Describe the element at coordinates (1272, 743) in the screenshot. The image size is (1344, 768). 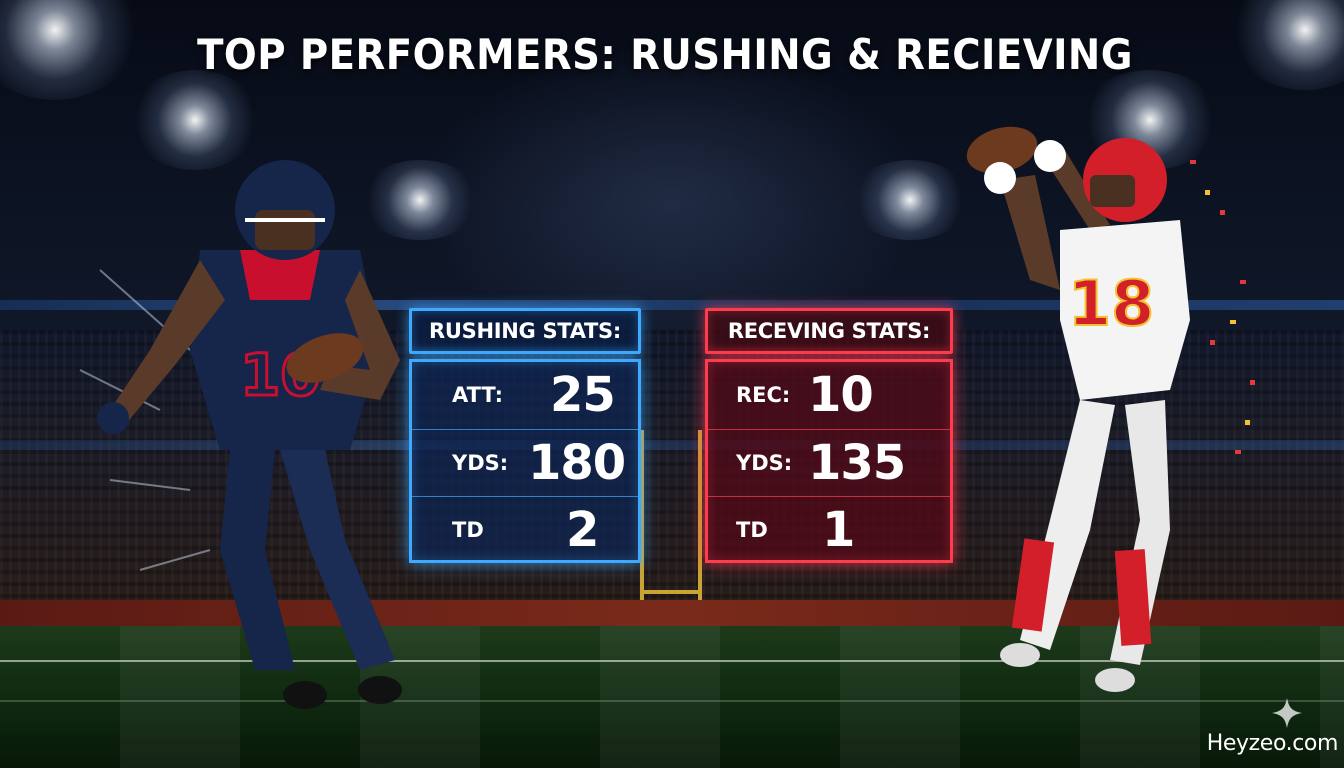
I see `watermark: Heyzeo.com` at that location.